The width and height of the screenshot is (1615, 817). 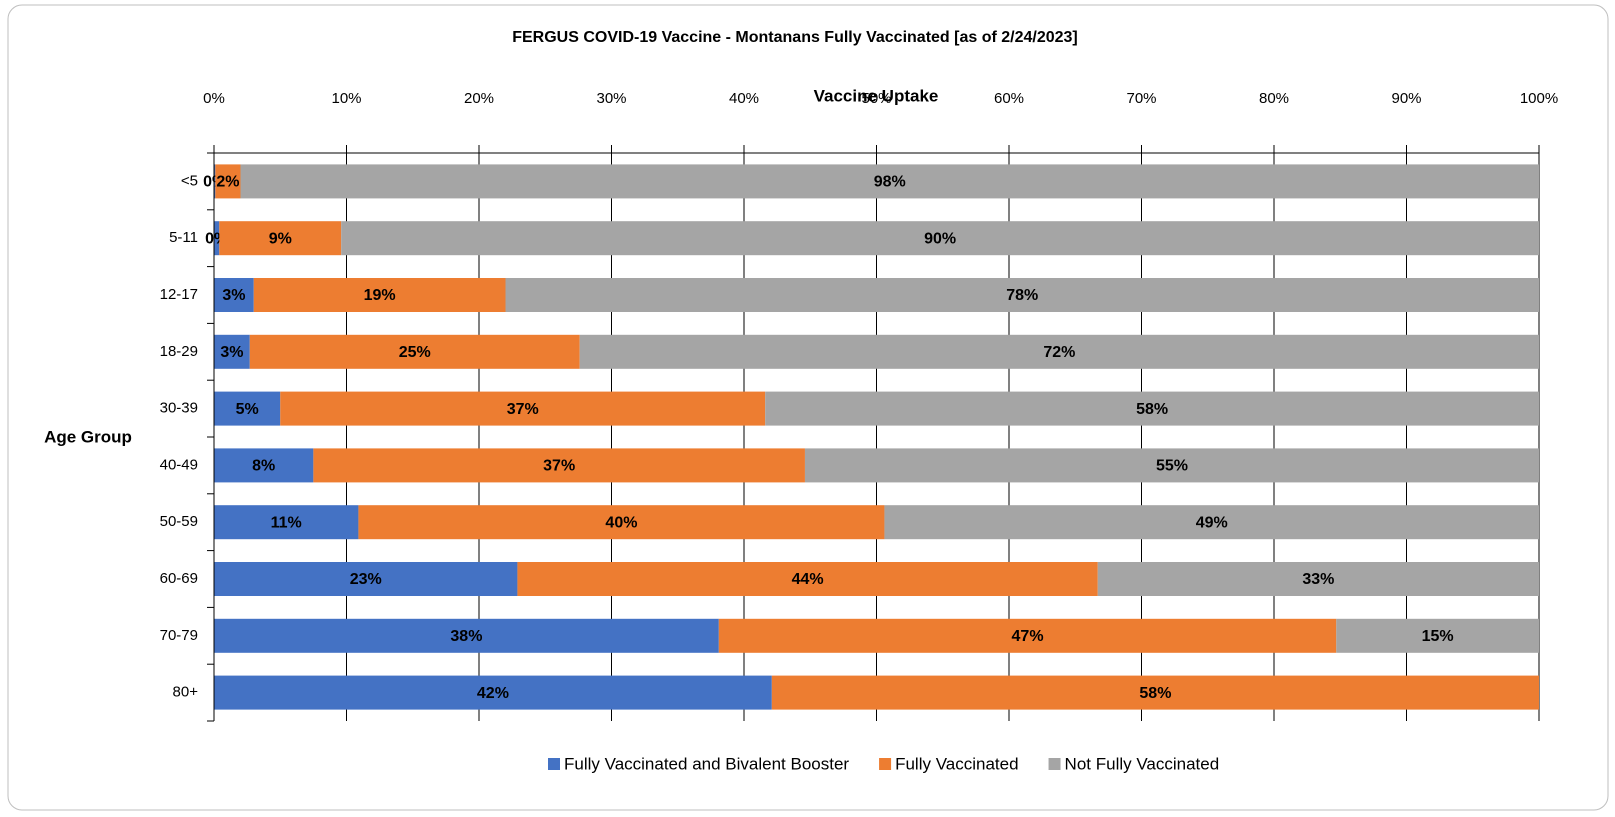 I want to click on legend-label: Not Fully Vaccinated, so click(x=1142, y=763).